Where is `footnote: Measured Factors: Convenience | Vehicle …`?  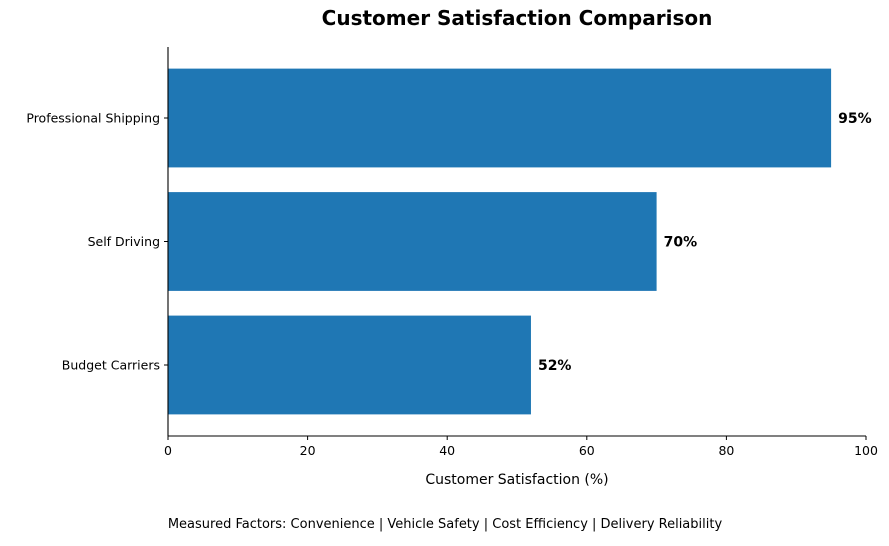 footnote: Measured Factors: Convenience | Vehicle … is located at coordinates (445, 524).